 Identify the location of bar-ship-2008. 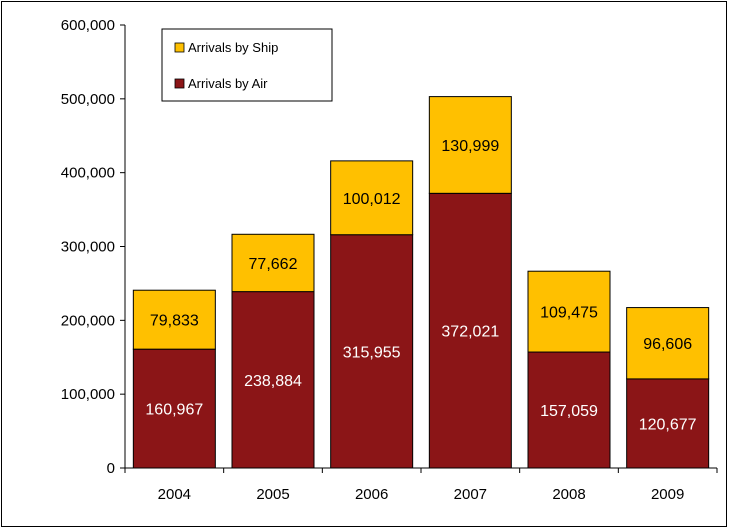
(569, 311).